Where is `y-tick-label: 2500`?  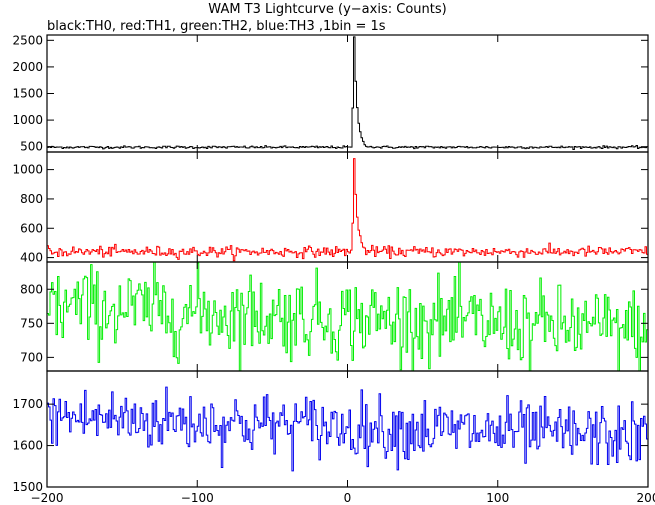 y-tick-label: 2500 is located at coordinates (27, 40).